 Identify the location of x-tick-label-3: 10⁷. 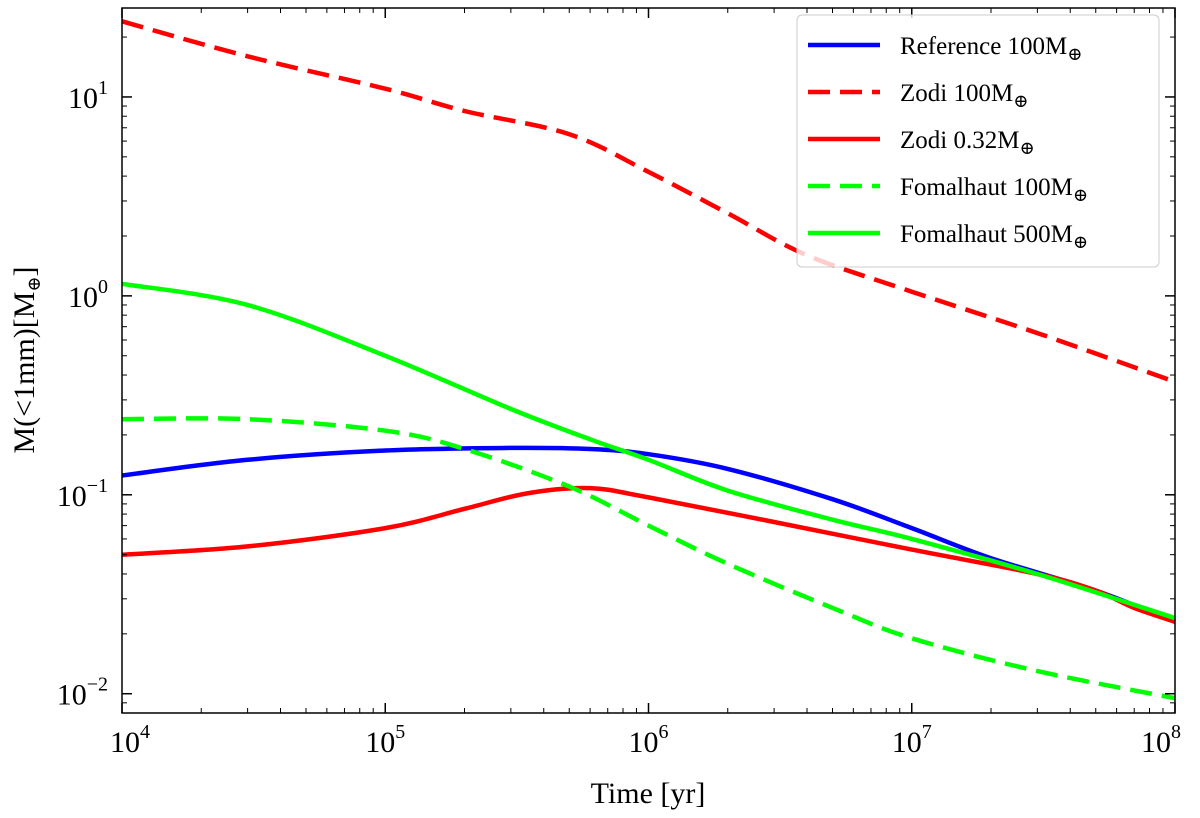
(912, 740).